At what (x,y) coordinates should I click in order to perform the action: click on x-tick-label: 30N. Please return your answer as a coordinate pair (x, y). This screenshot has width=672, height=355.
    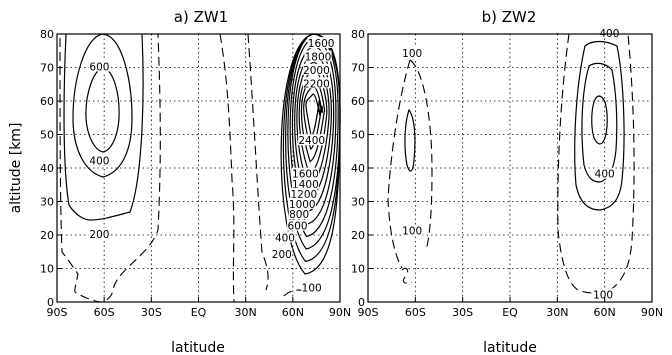
    Looking at the image, I should click on (557, 312).